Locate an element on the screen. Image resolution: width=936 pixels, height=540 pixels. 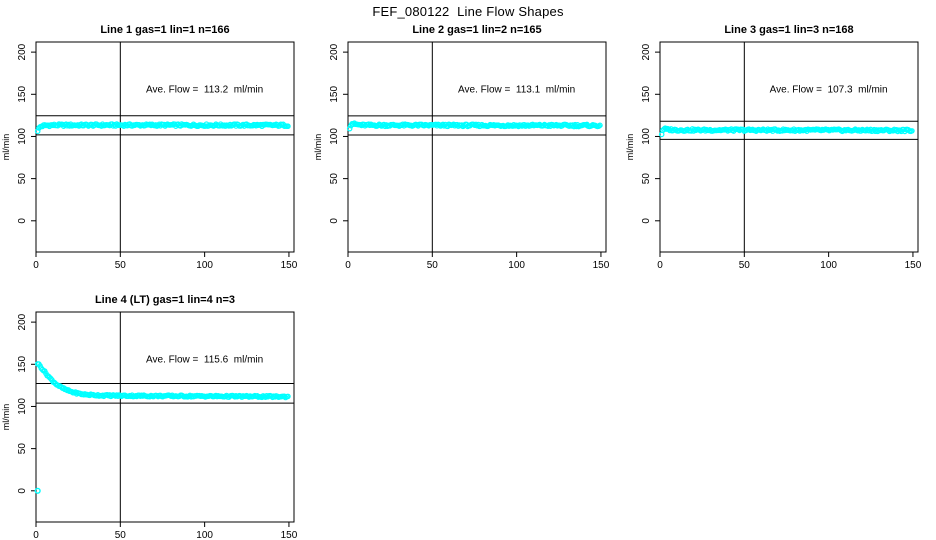
main-title: FEF_080122 Line Flow Shapes is located at coordinates (468, 11).